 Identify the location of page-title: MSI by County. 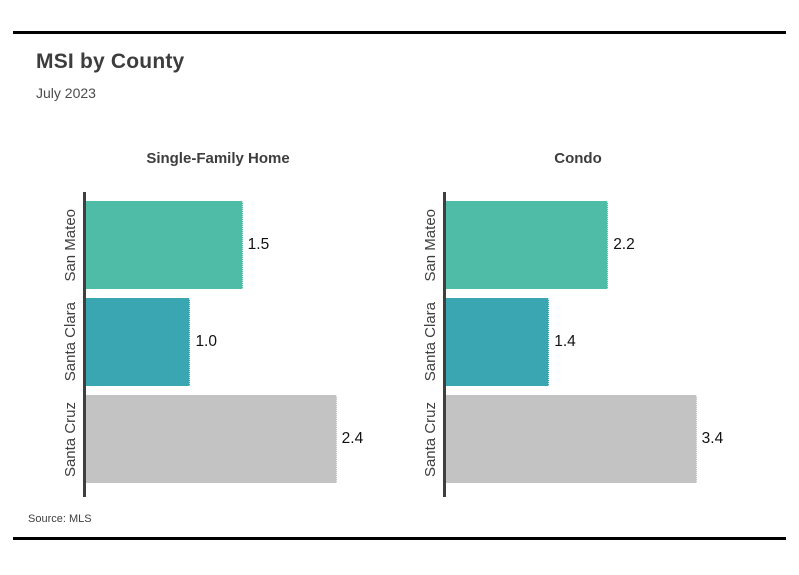
(110, 61).